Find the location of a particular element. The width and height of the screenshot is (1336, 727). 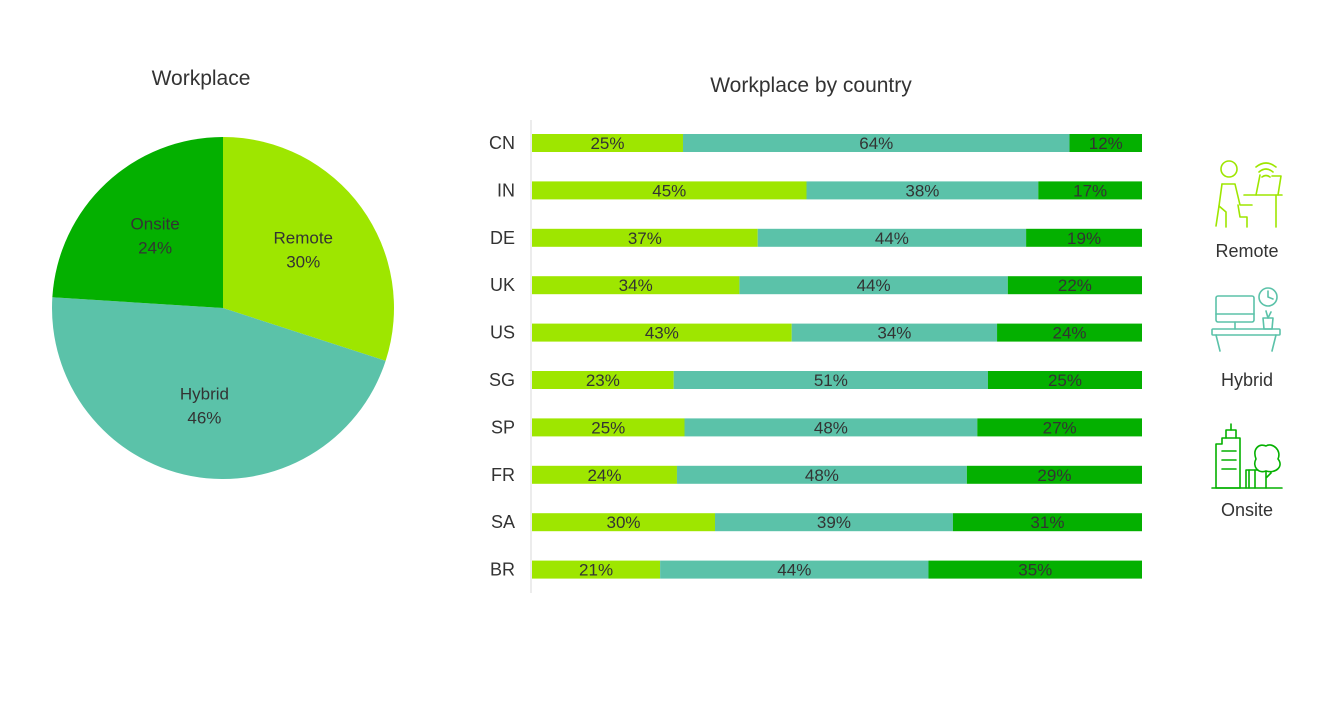

data-label-uk-hybrid: 44% is located at coordinates (874, 285).